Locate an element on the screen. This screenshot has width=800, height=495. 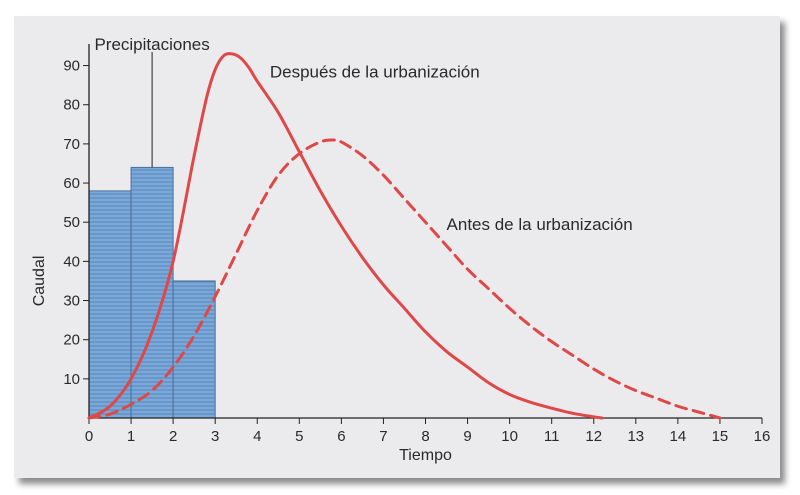
y-tick-label-60: 60 is located at coordinates (71, 183).